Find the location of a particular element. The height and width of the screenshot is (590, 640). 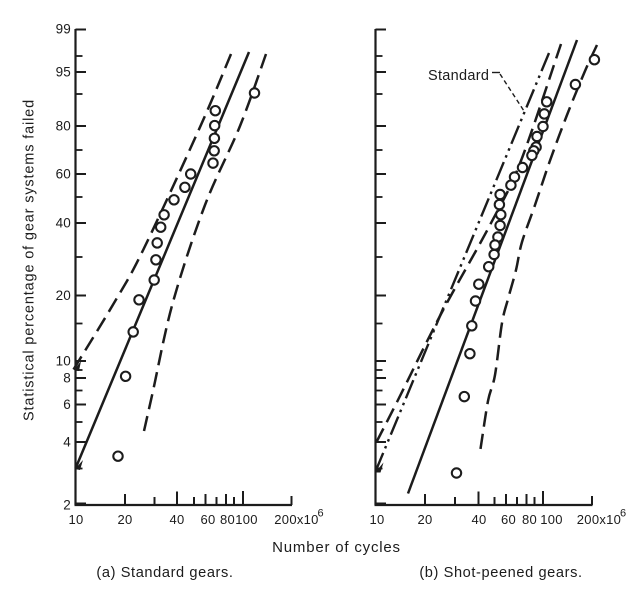

svg-text: 95 is located at coordinates (63, 72).